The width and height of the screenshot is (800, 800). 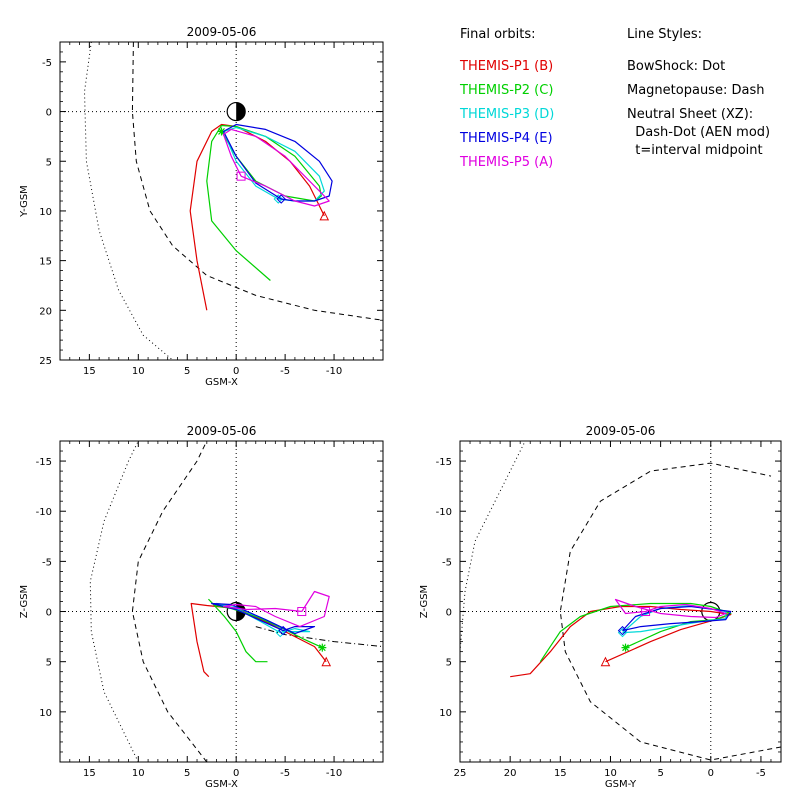 What do you see at coordinates (698, 132) in the screenshot?
I see `line-style-aen: Dash-Dot (AEN mod)` at bounding box center [698, 132].